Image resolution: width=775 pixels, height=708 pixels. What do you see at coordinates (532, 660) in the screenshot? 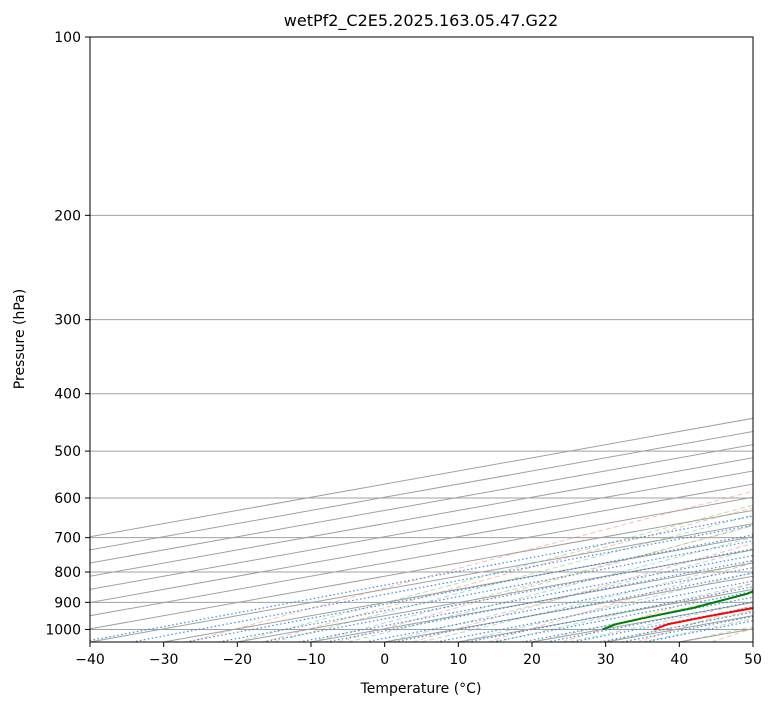
I see `x-tick-label: 20` at bounding box center [532, 660].